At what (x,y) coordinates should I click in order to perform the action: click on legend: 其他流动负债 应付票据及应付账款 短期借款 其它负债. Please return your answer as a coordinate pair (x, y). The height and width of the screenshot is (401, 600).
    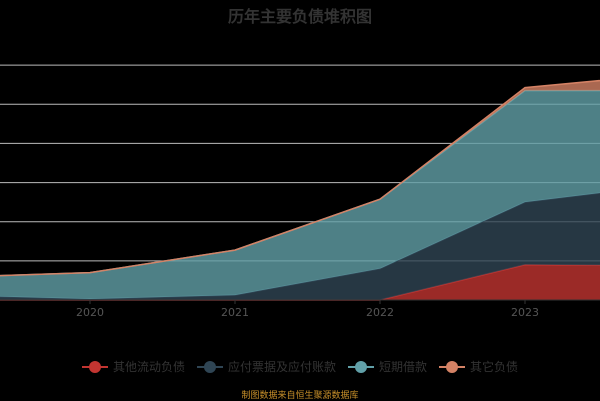
    Looking at the image, I should click on (300, 366).